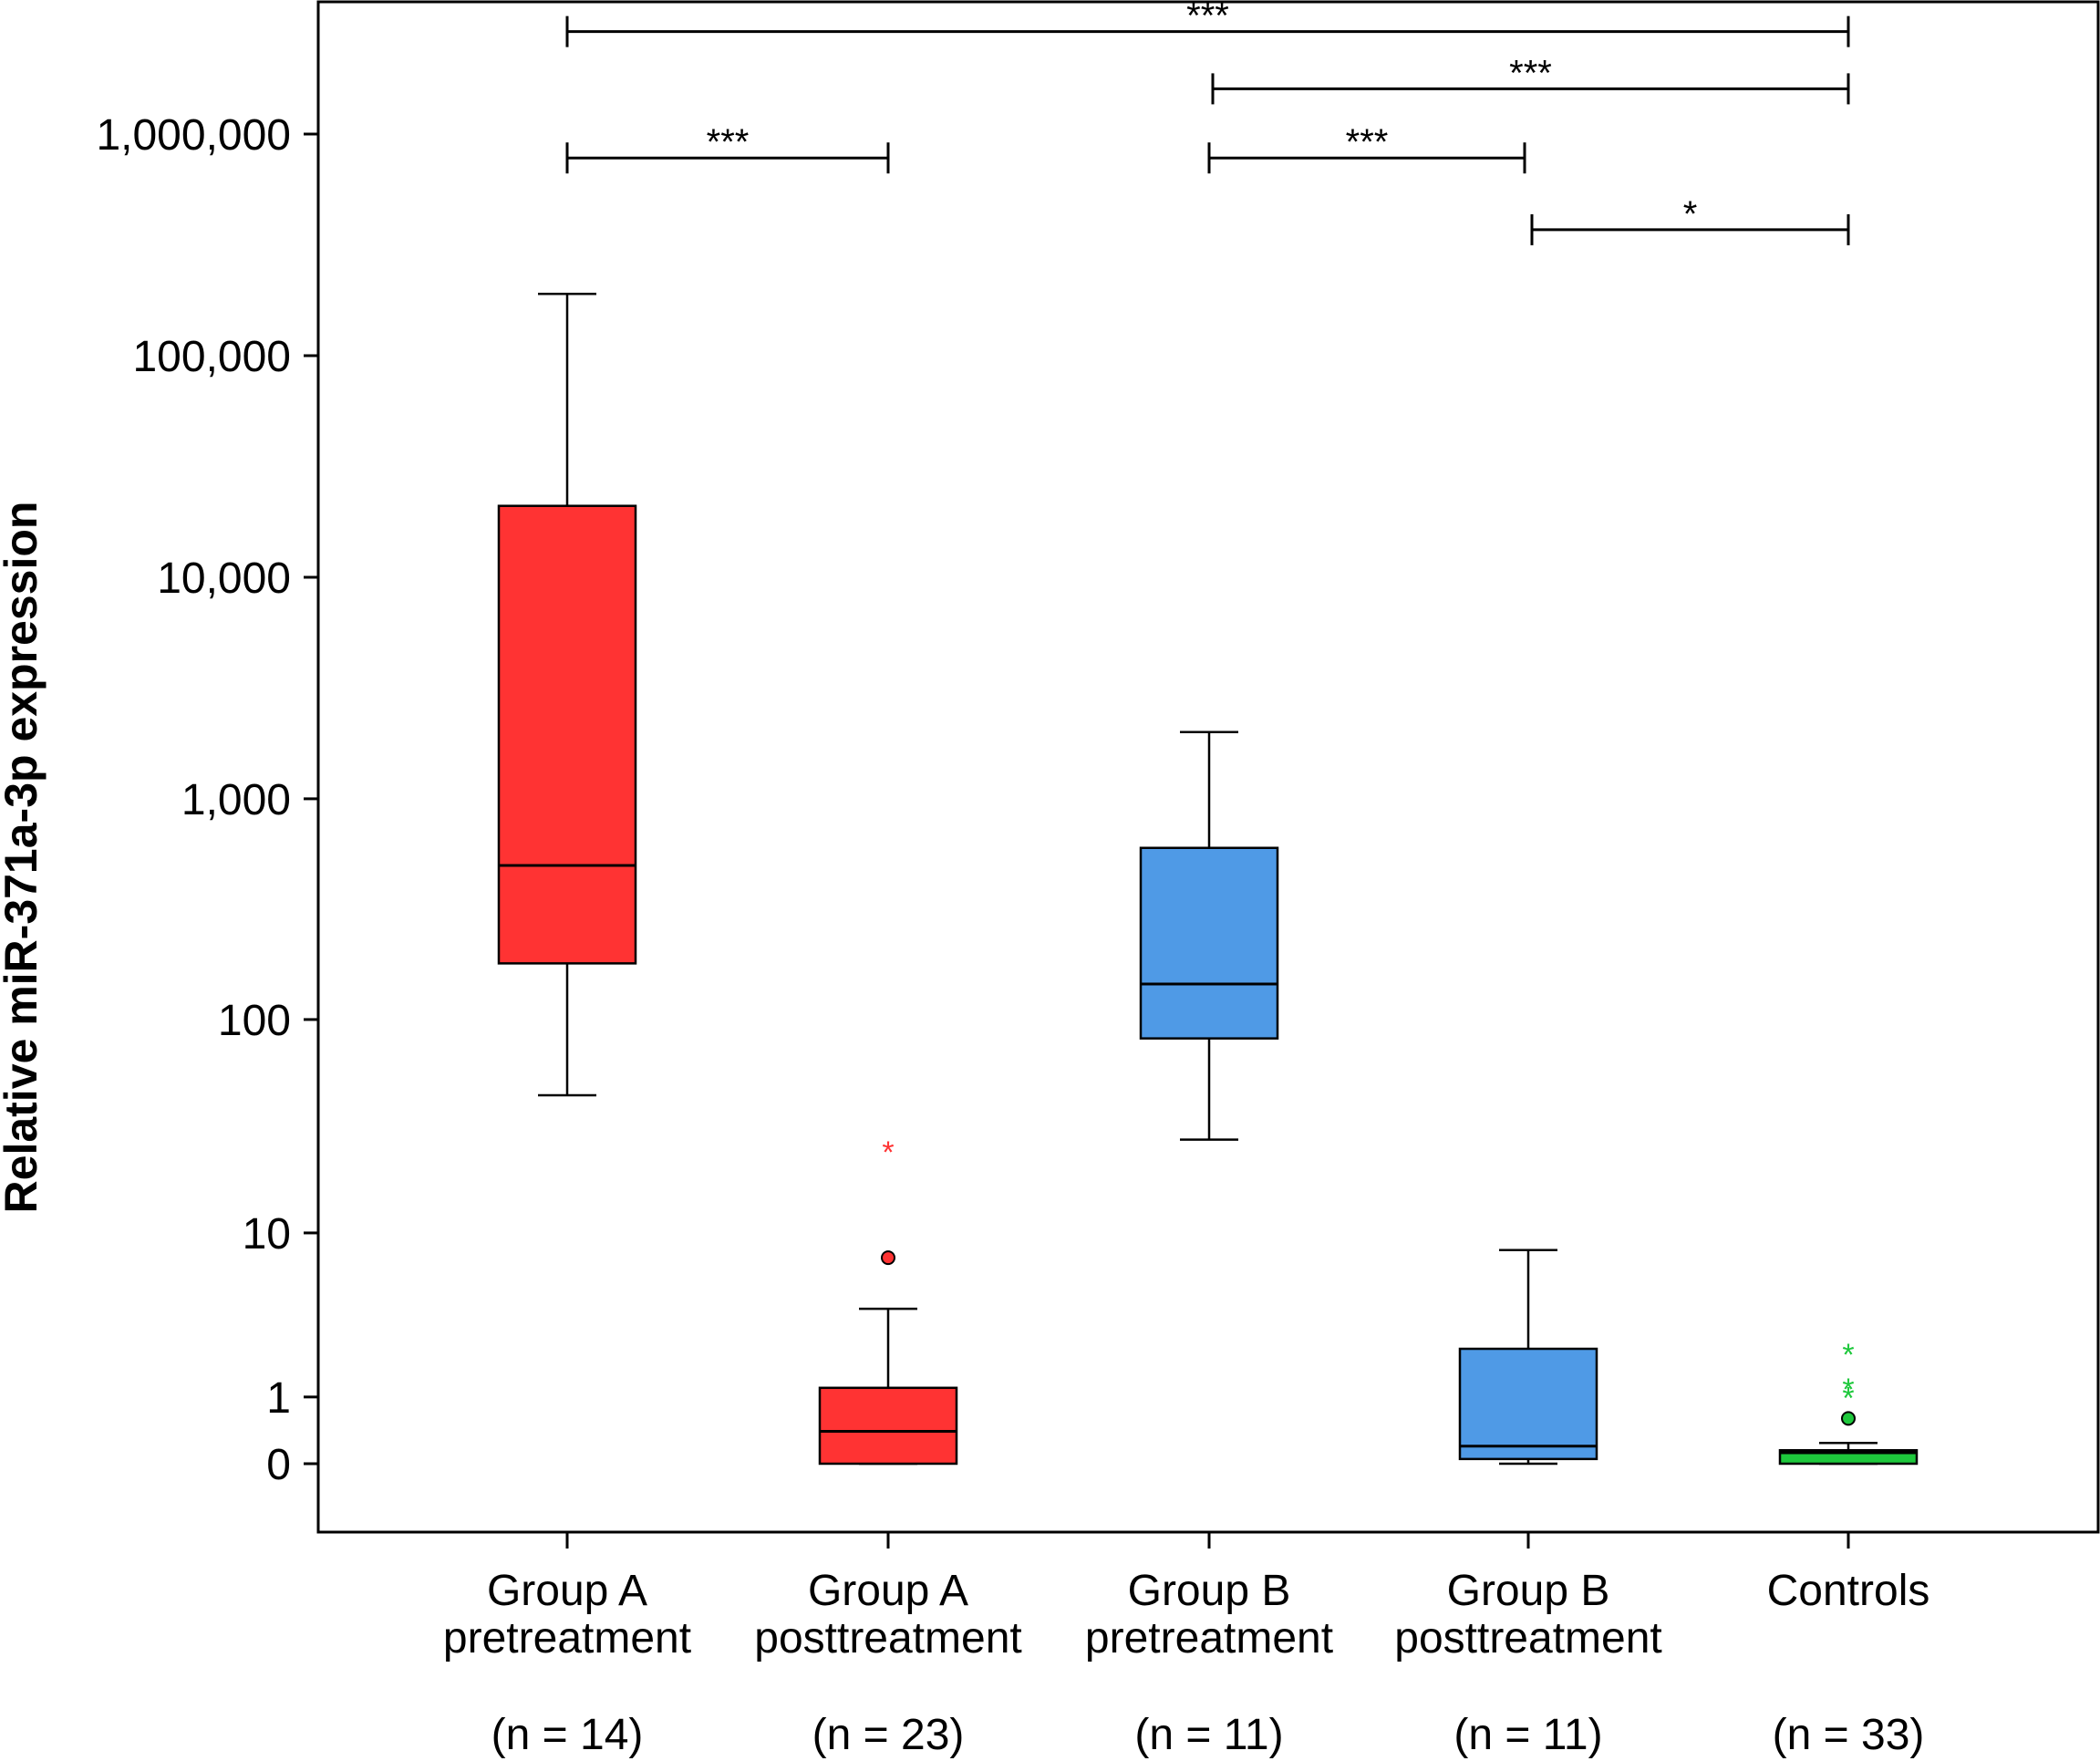 The height and width of the screenshot is (1761, 2100). I want to click on y-tick-label: 100,000, so click(211, 357).